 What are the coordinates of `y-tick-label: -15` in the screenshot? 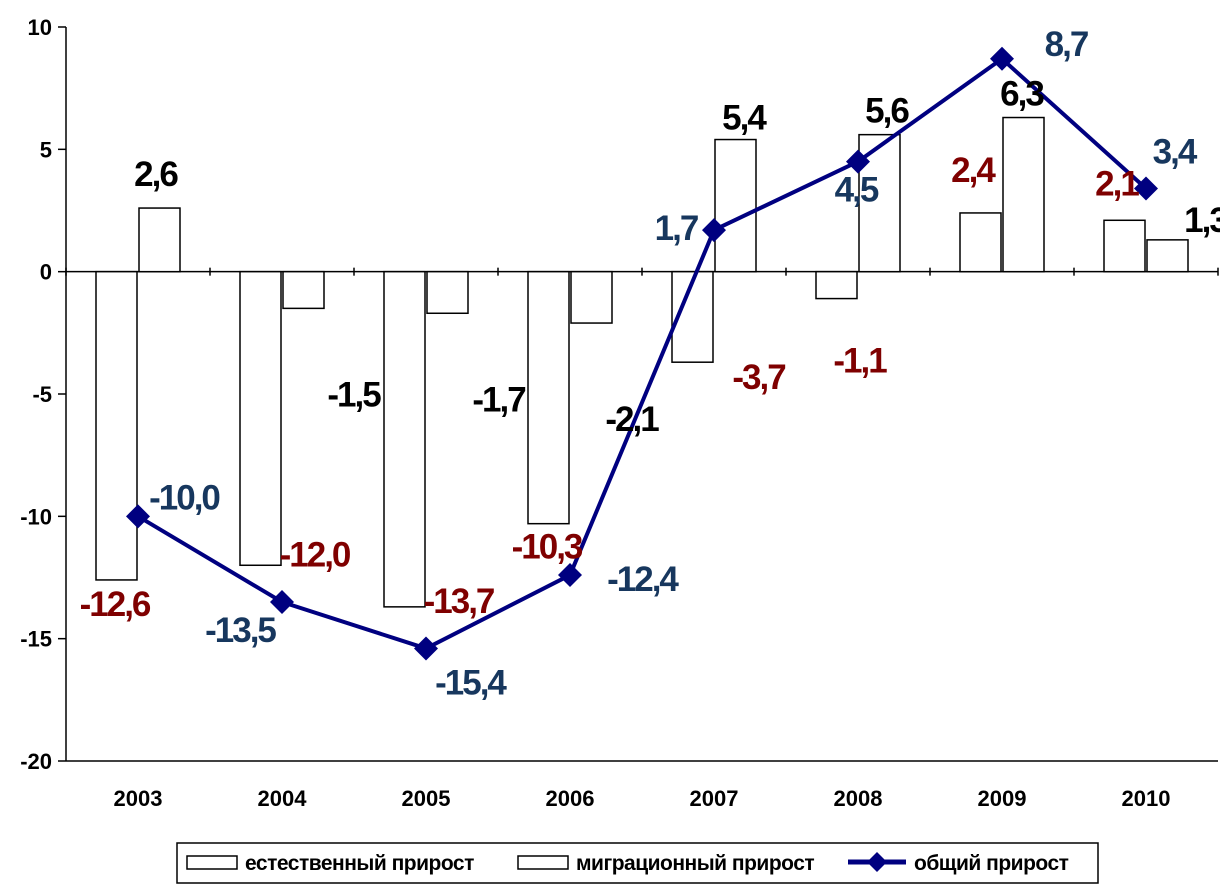 It's located at (36, 639).